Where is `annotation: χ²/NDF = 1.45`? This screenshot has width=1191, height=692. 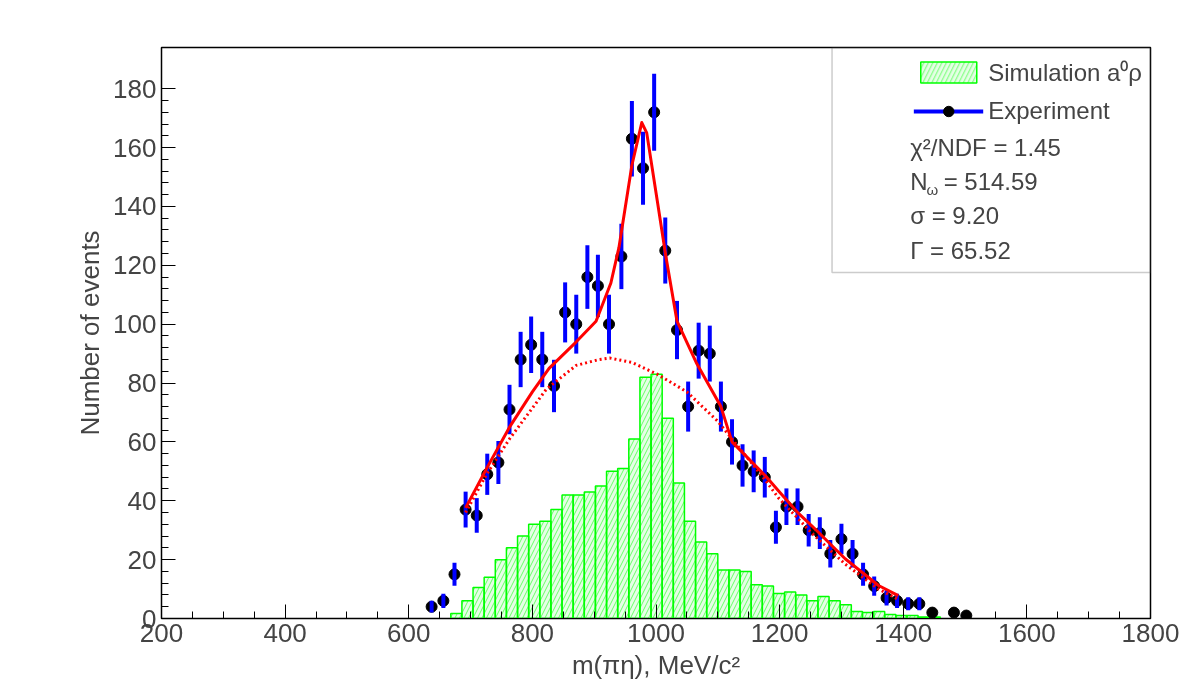 annotation: χ²/NDF = 1.45 is located at coordinates (985, 147).